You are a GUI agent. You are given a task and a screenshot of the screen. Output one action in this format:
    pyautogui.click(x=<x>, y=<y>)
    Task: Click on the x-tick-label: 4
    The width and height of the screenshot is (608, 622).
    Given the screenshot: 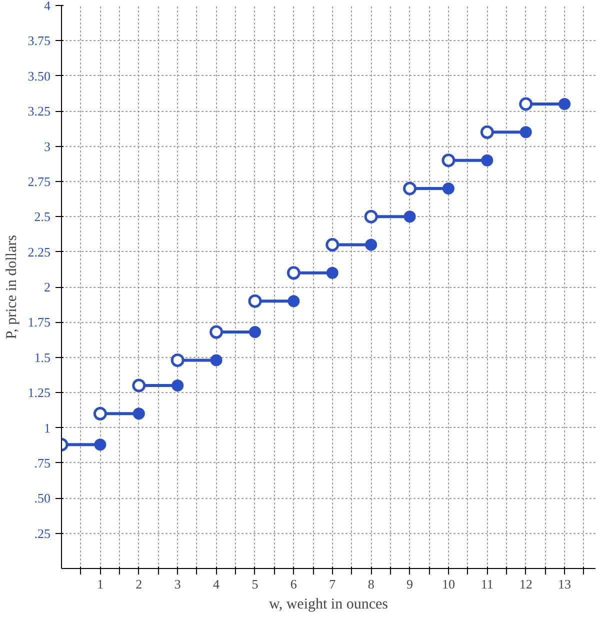 What is the action you would take?
    pyautogui.click(x=216, y=584)
    